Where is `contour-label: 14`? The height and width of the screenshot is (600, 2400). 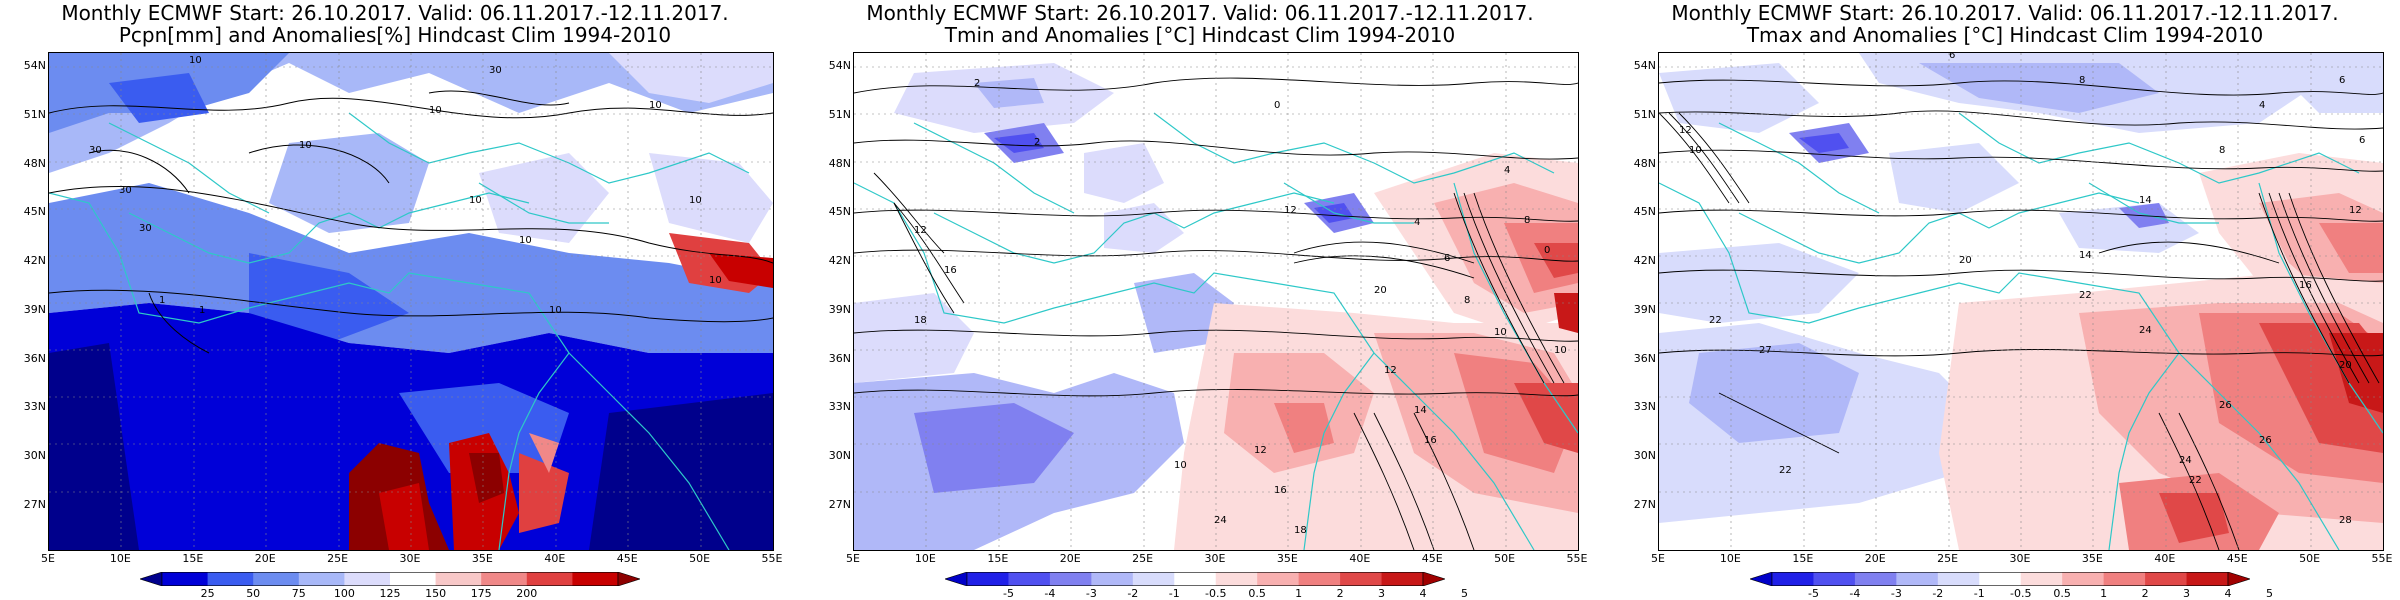 contour-label: 14 is located at coordinates (2085, 255).